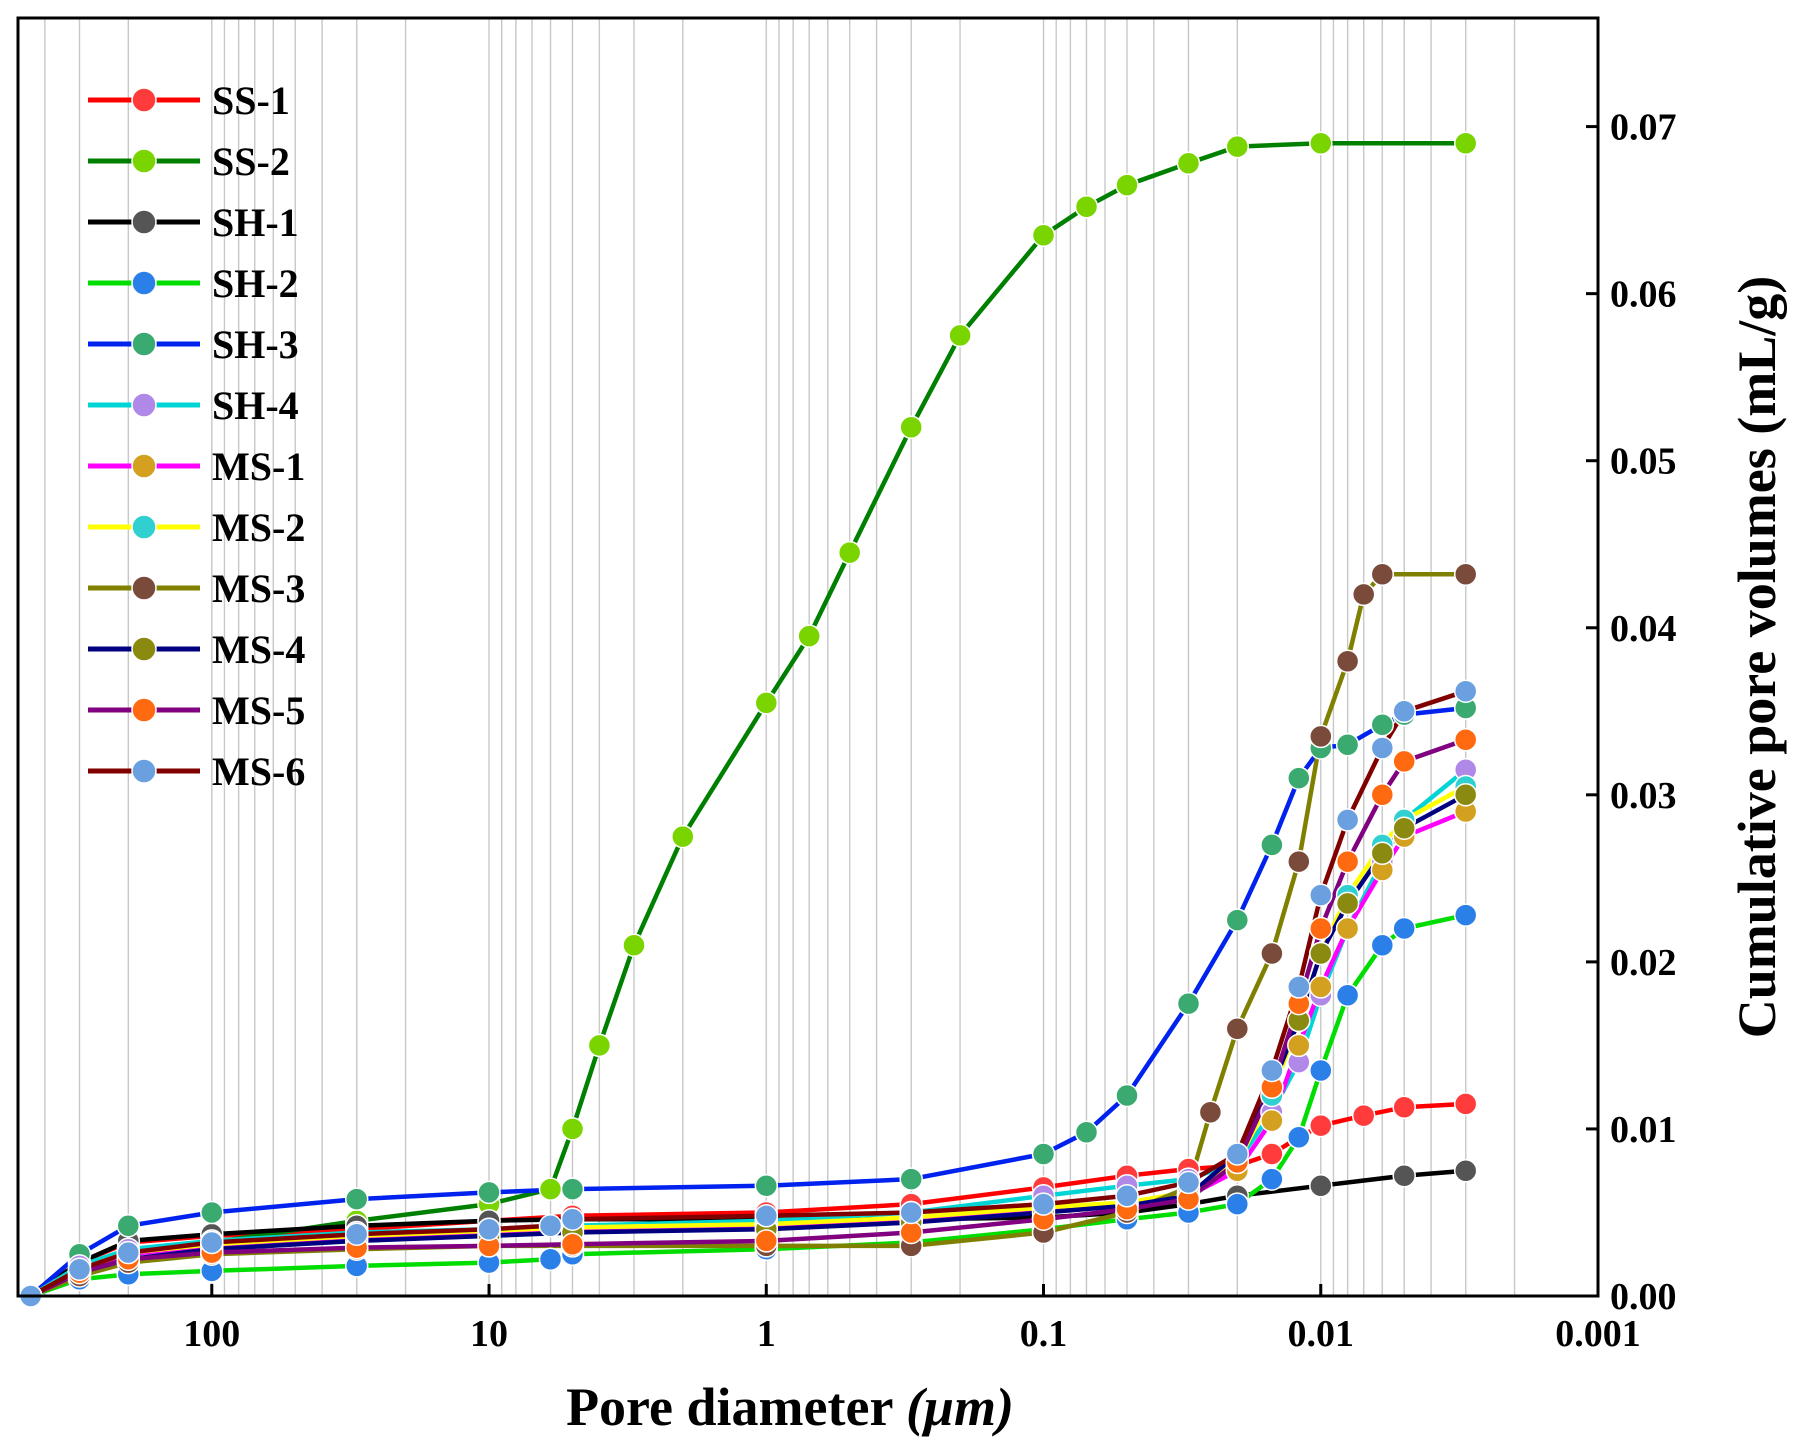  Describe the element at coordinates (1757, 657) in the screenshot. I see `y-axis-title: Cumulative pore volumes (mL/g)` at that location.